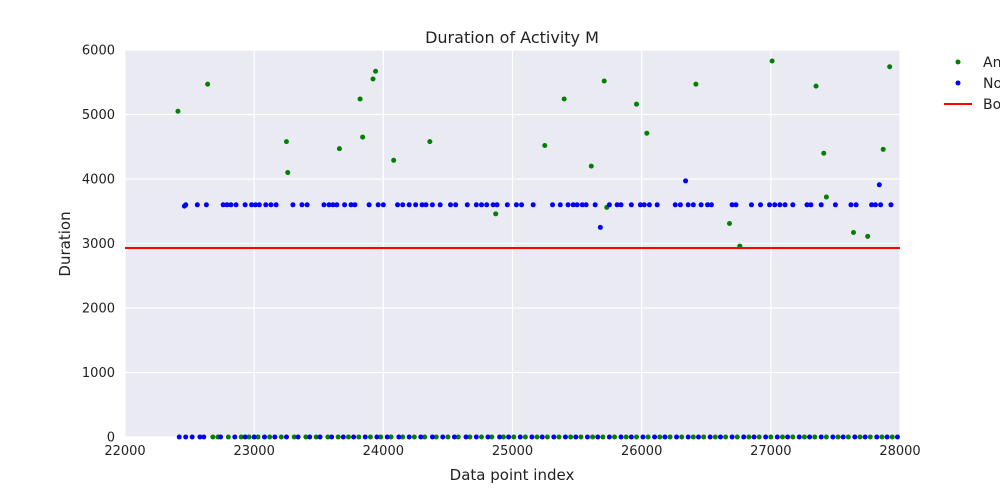 The width and height of the screenshot is (1000, 500). I want to click on legend-label-bo: Bo, so click(991, 105).